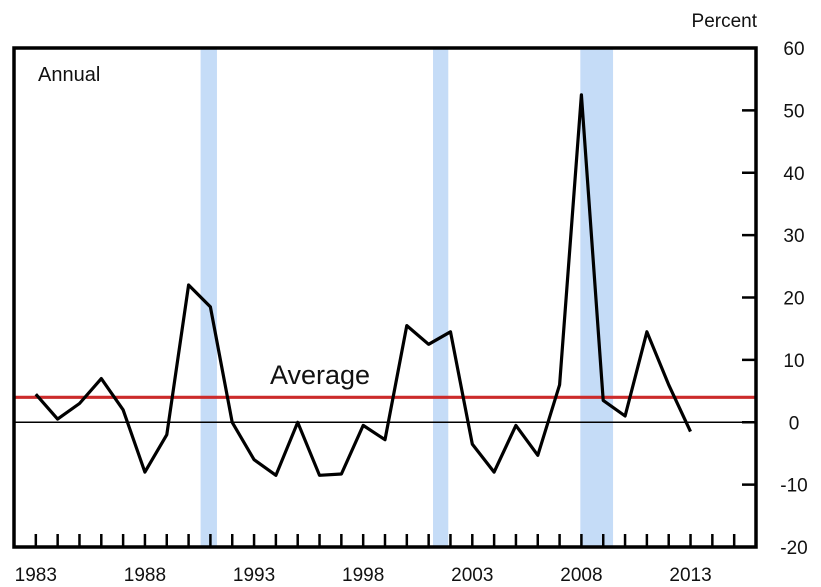 This screenshot has width=821, height=587. Describe the element at coordinates (36, 575) in the screenshot. I see `x-tick-label: 1983` at that location.